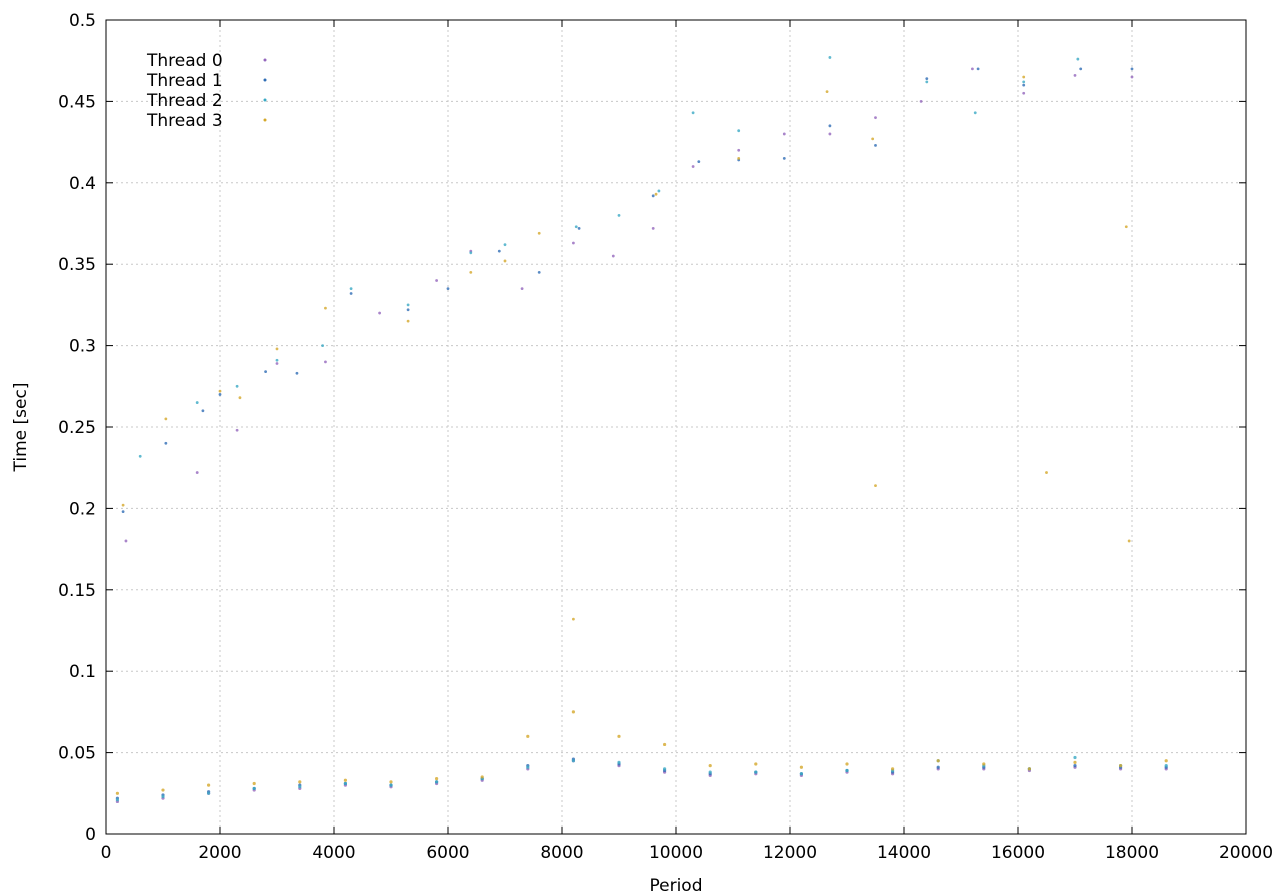  Describe the element at coordinates (90, 835) in the screenshot. I see `y-tick-label: 0` at that location.